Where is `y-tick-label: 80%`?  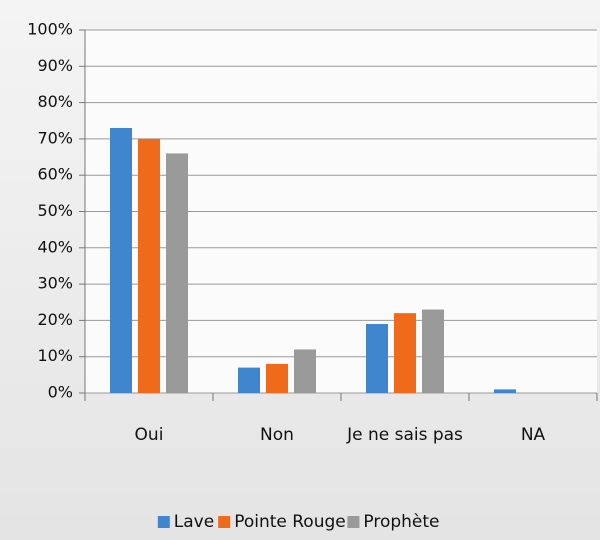 y-tick-label: 80% is located at coordinates (55, 101).